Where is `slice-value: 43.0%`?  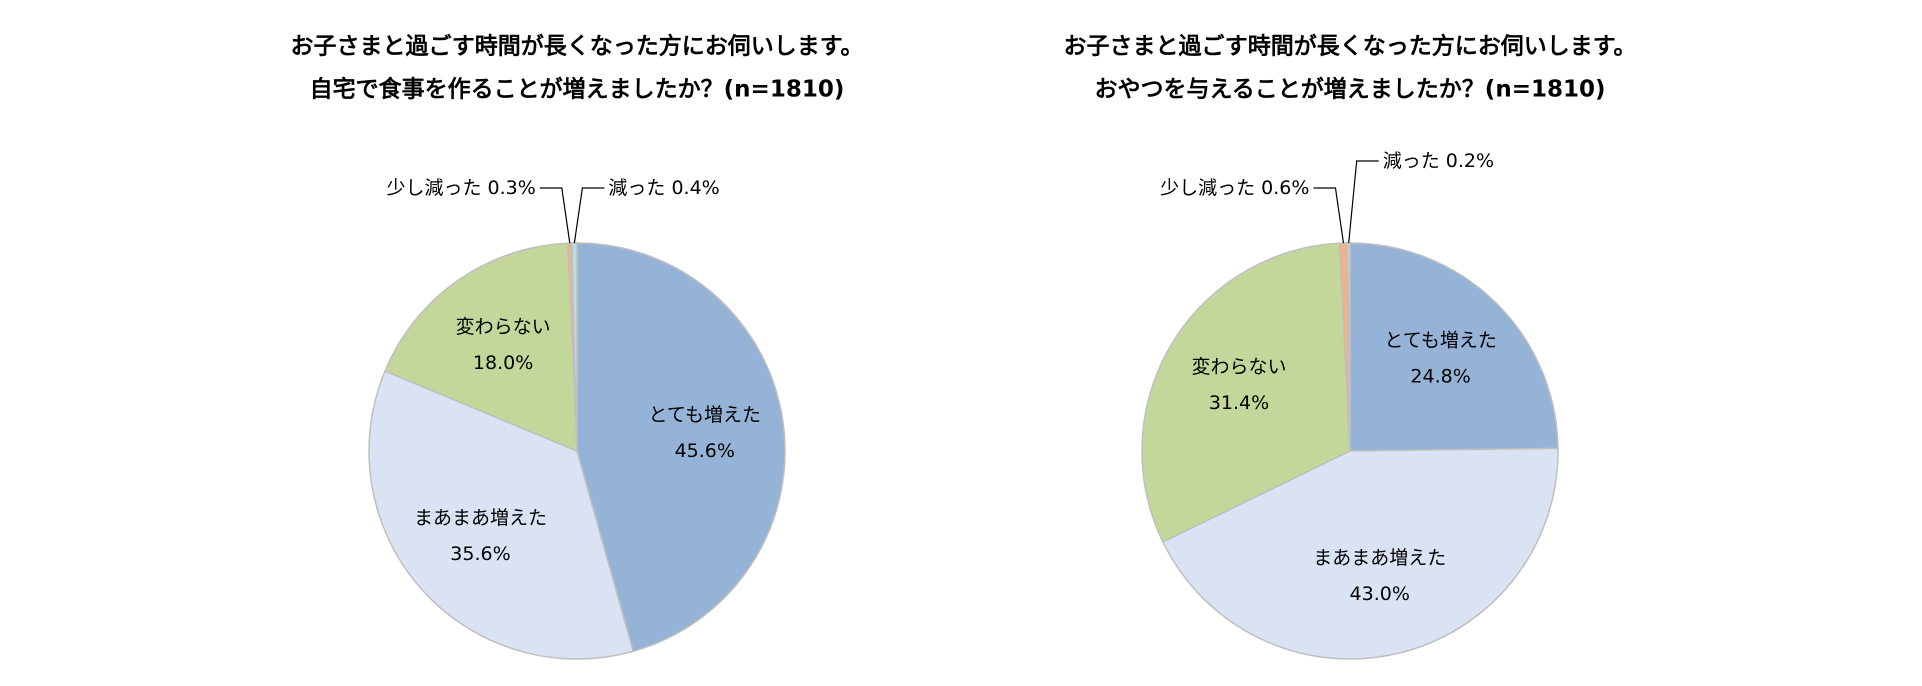
slice-value: 43.0% is located at coordinates (1380, 594).